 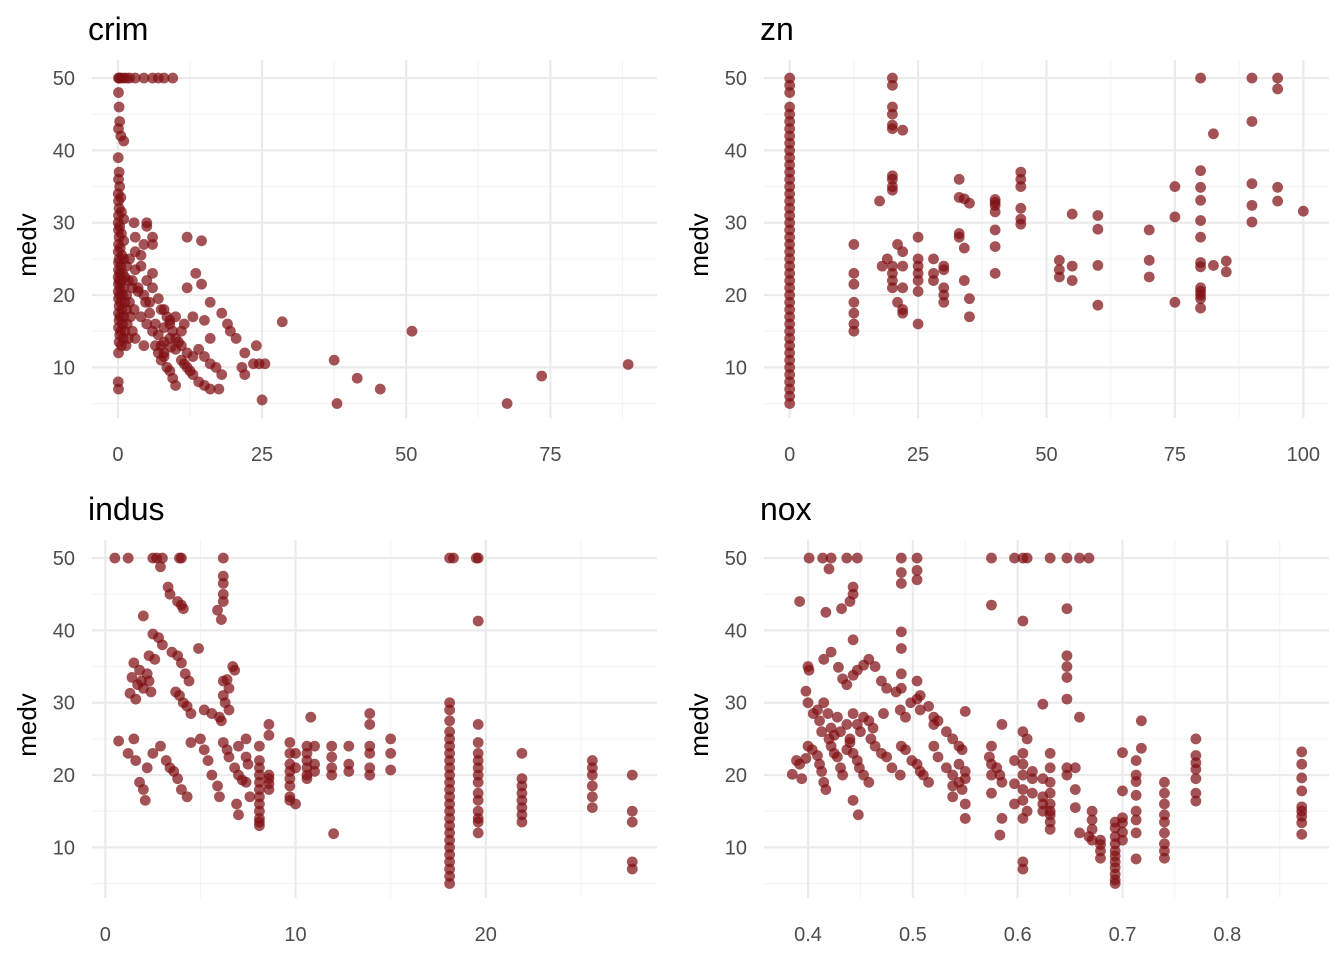 I want to click on panel-title: crim, so click(x=118, y=29).